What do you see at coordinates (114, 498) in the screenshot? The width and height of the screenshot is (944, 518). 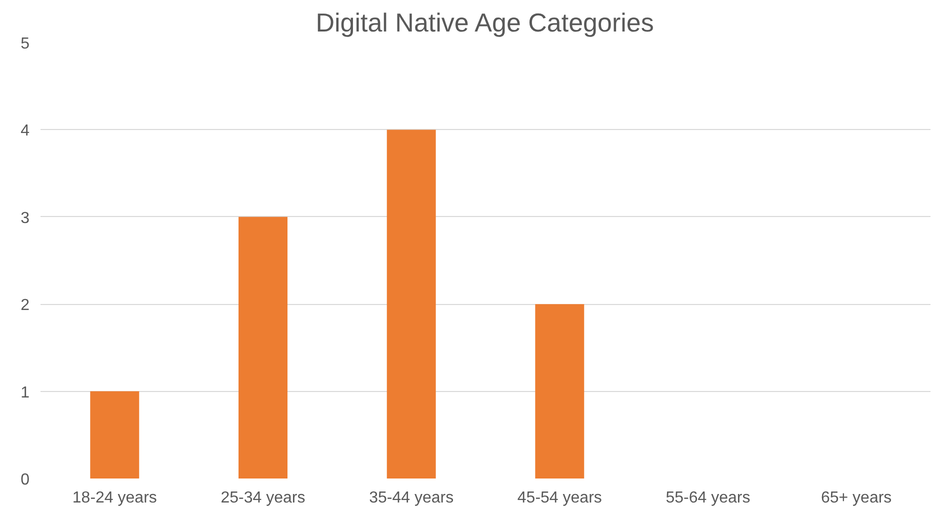 I see `x-tick-label: 18-24 years` at bounding box center [114, 498].